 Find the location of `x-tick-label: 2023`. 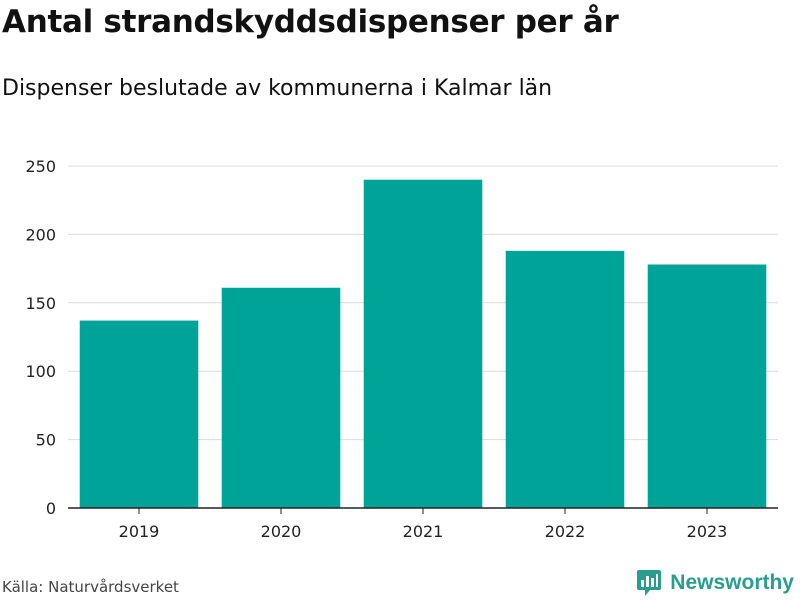

x-tick-label: 2023 is located at coordinates (707, 531).